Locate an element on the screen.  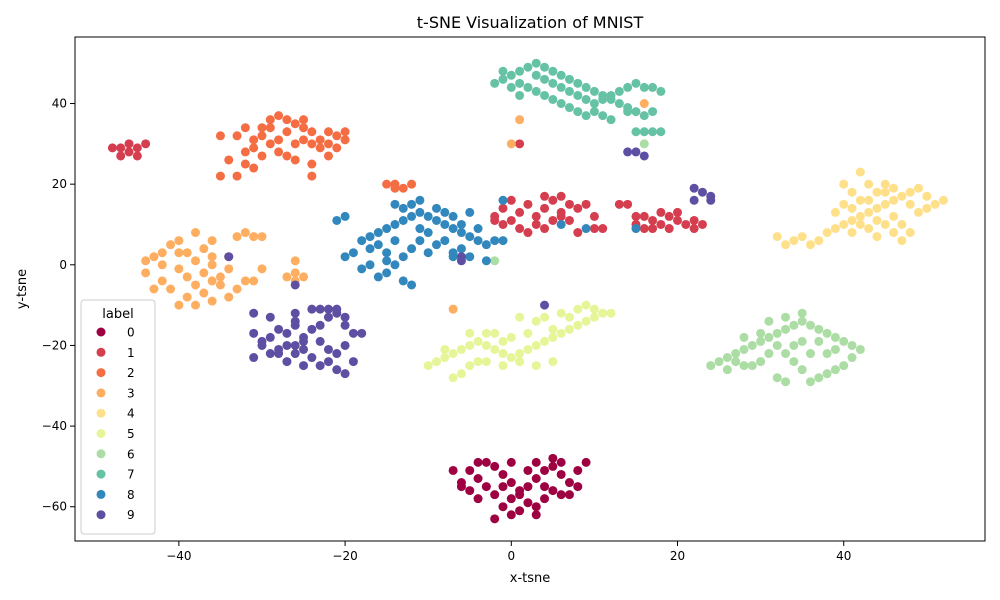
legend: label 0 1 2 3 4 5 6 7 8 9 is located at coordinates (118, 417).